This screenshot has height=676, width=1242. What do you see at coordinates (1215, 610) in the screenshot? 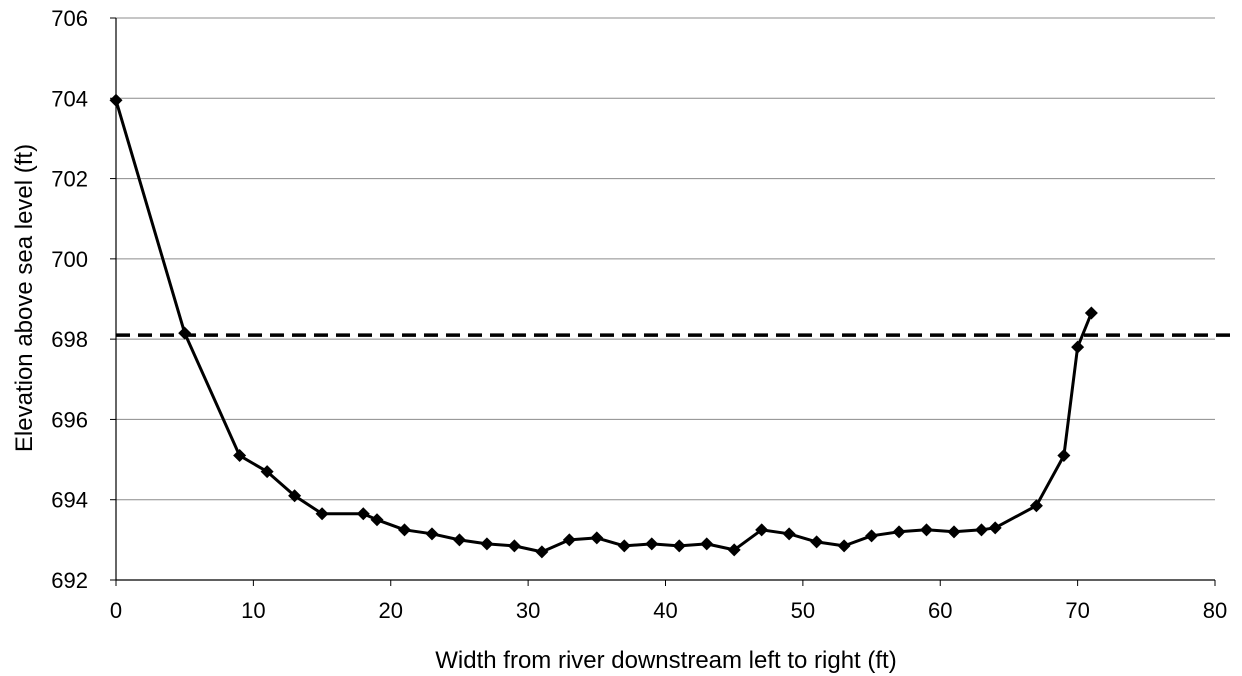
I see `x-tick-label: 80` at bounding box center [1215, 610].